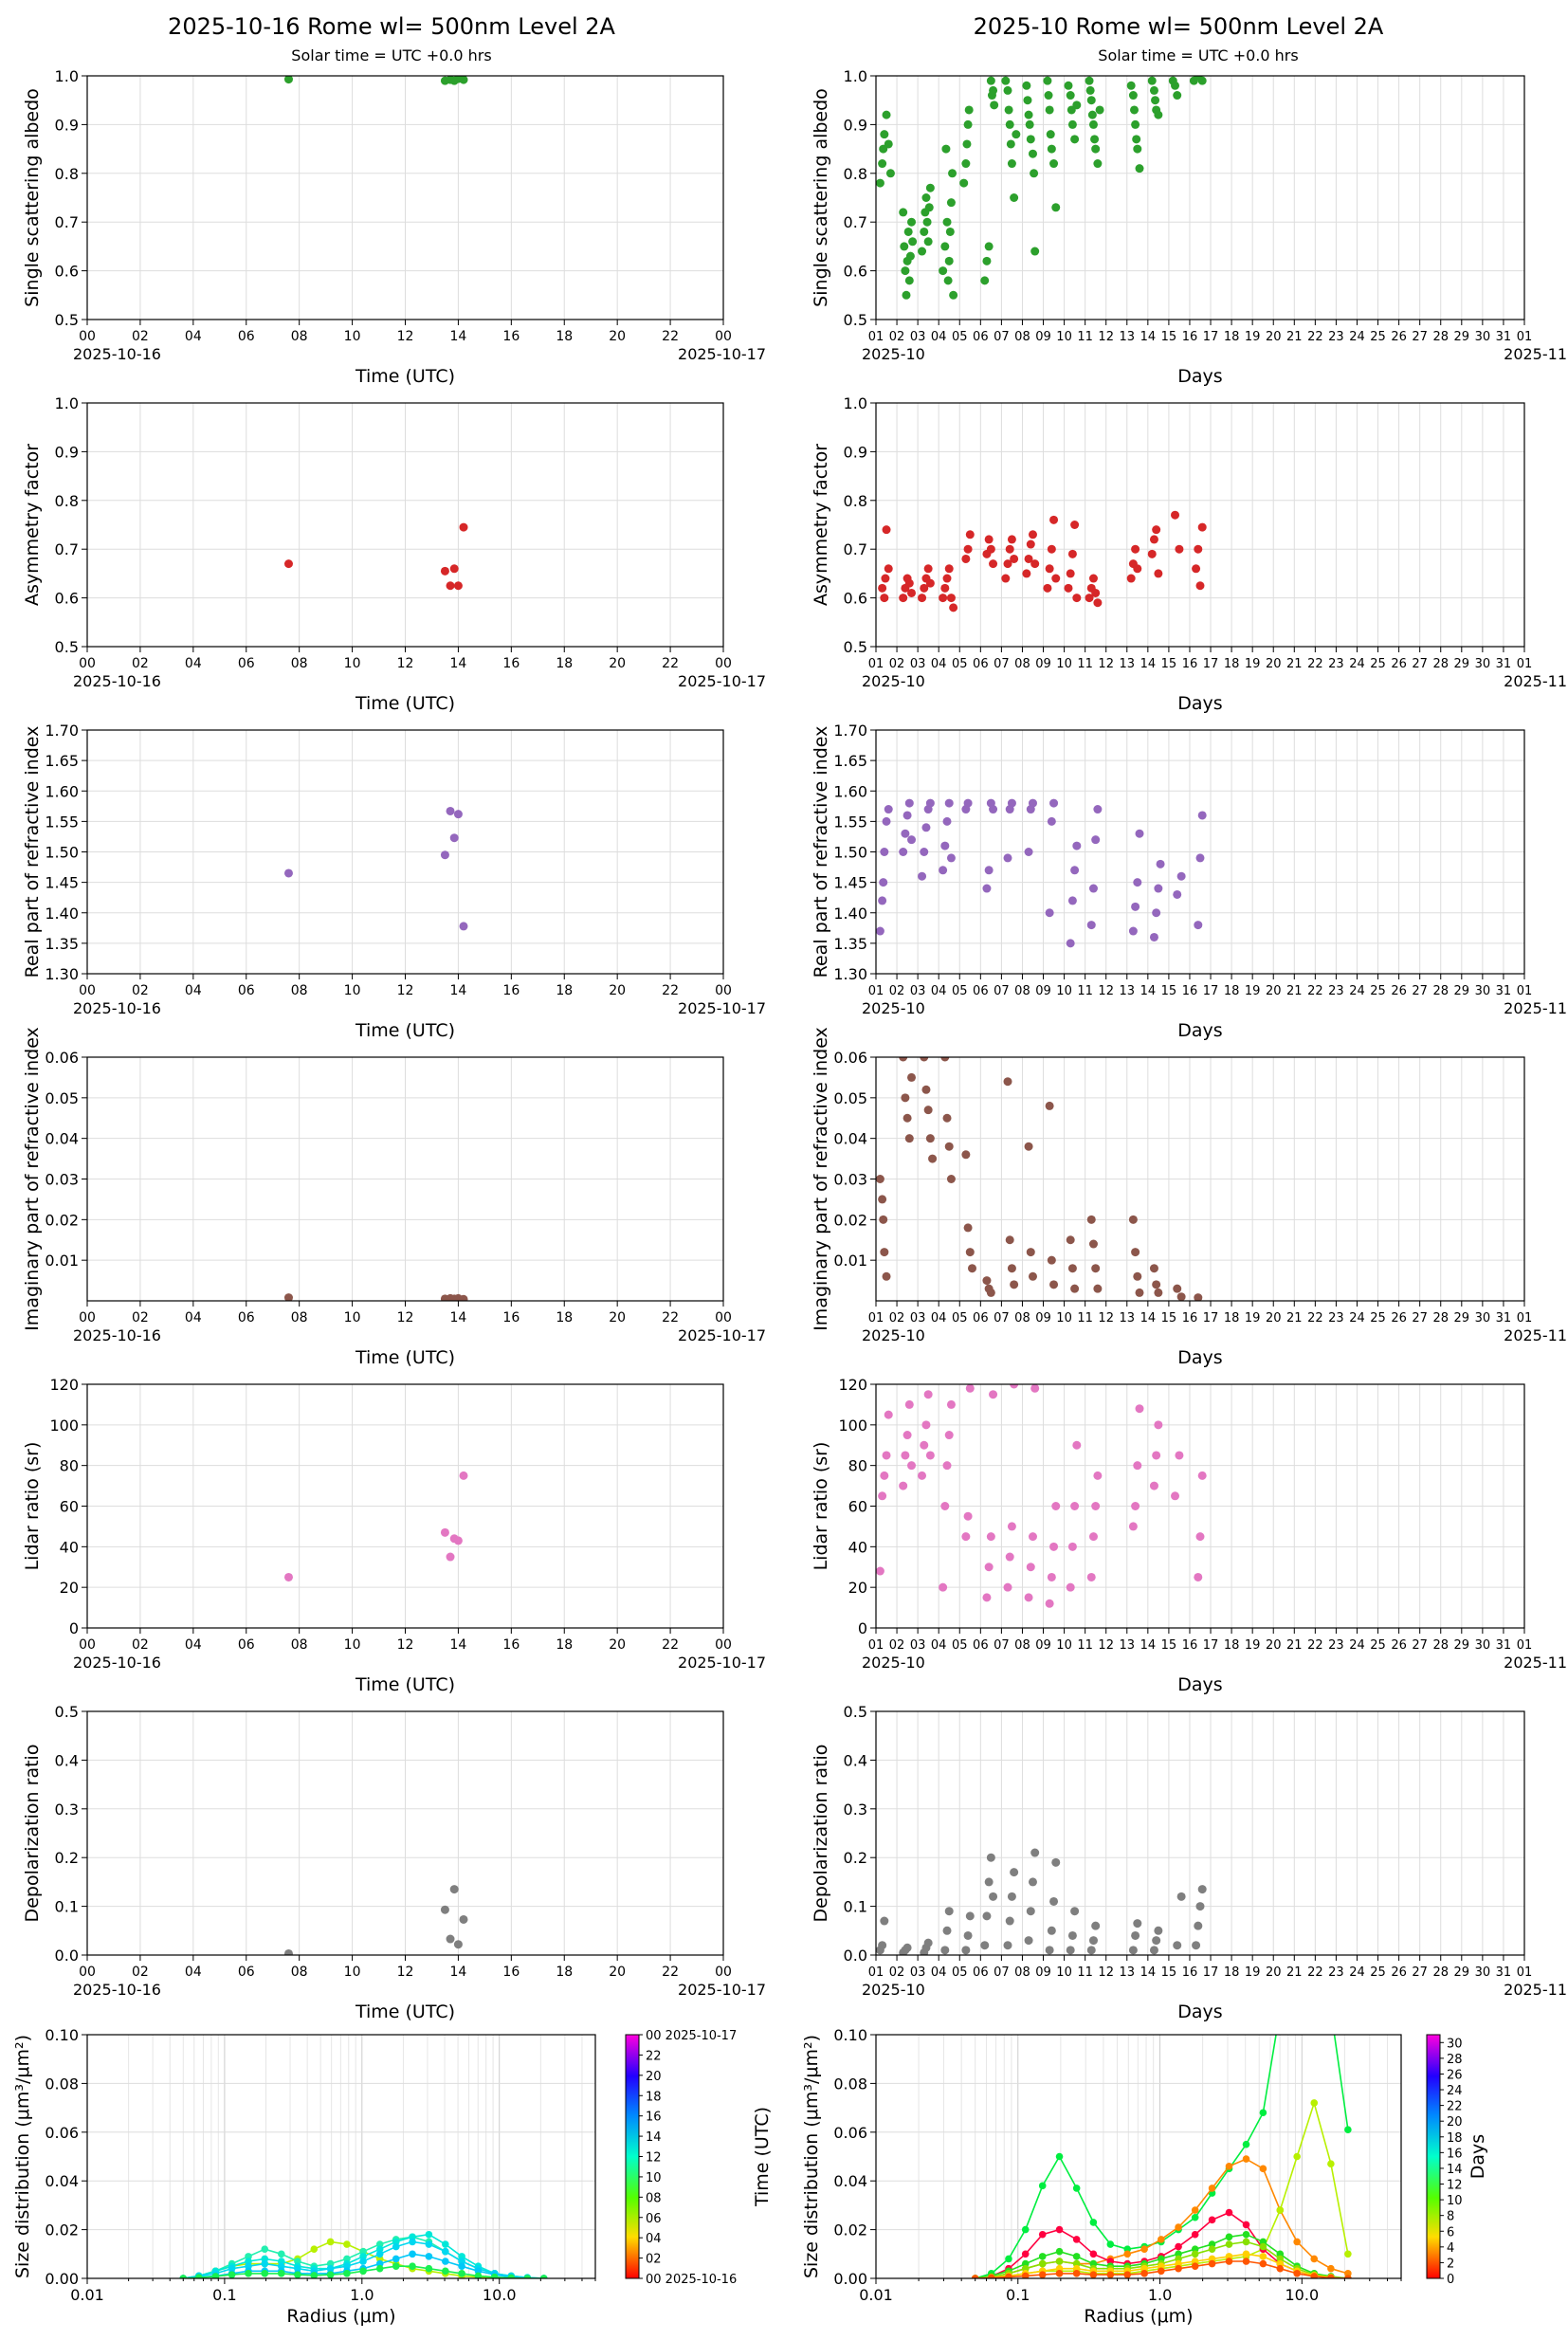 The height and width of the screenshot is (2340, 1568). What do you see at coordinates (67, 549) in the screenshot?
I see `y-tick-label: 0.7` at bounding box center [67, 549].